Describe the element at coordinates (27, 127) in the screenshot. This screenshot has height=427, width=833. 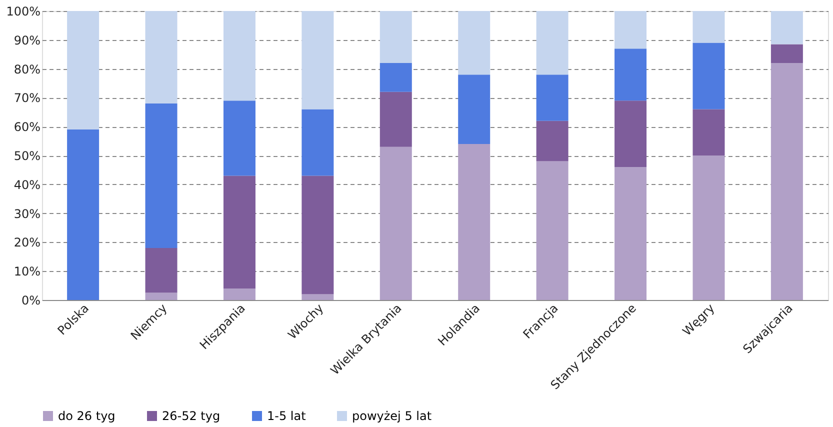
I see `y-tick-label: 60%` at that location.